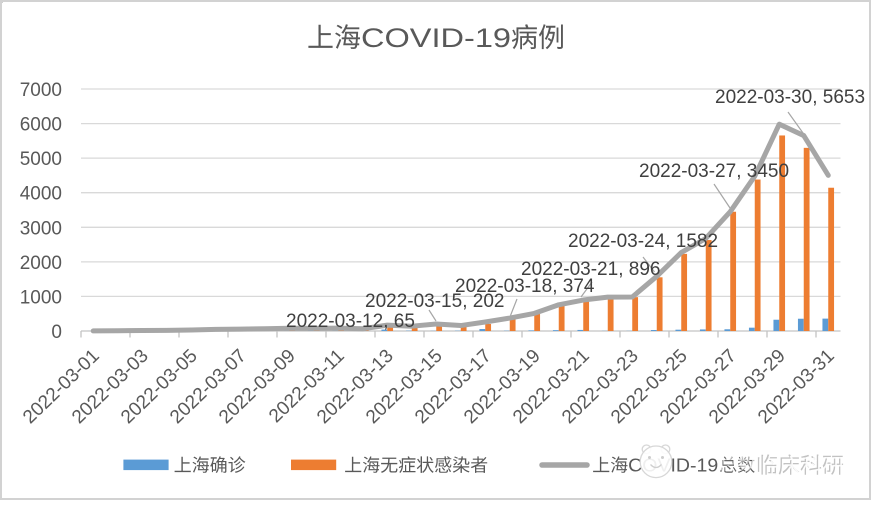  What do you see at coordinates (41, 159) in the screenshot?
I see `svg-text: 5000` at bounding box center [41, 159].